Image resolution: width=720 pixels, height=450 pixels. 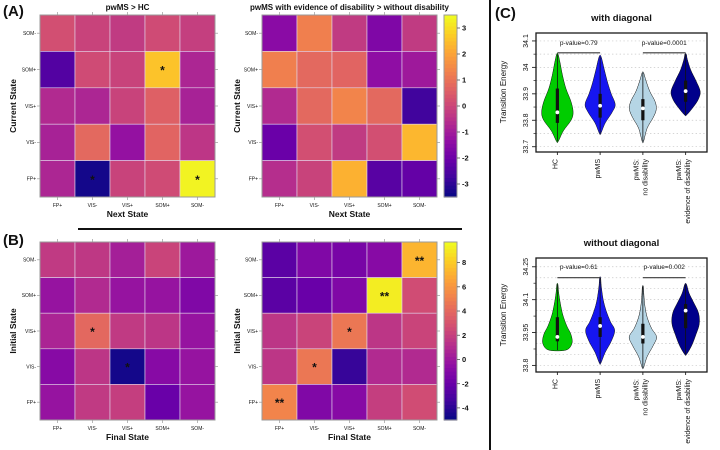 I want to click on panel-a-label: (A), so click(x=13, y=11).